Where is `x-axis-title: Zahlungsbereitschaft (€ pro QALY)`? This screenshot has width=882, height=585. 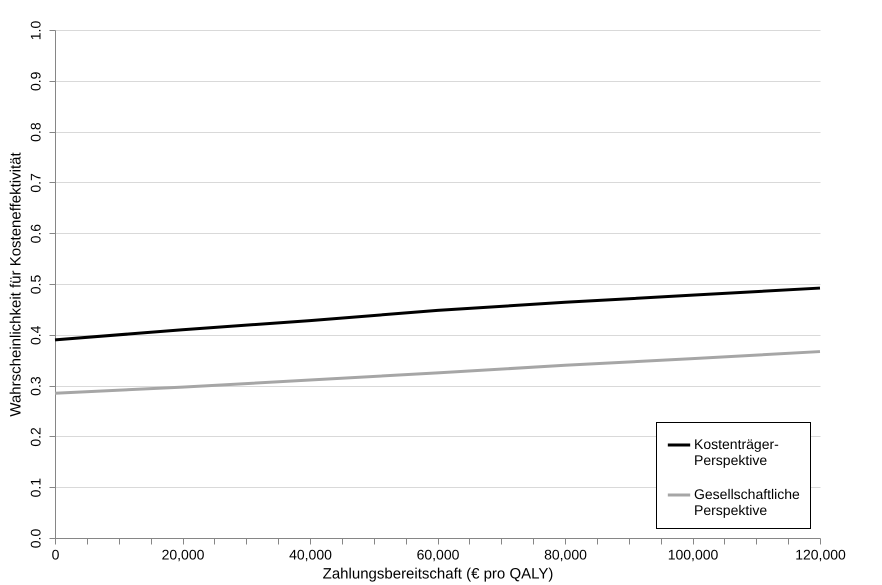 x-axis-title: Zahlungsbereitschaft (€ pro QALY) is located at coordinates (438, 574).